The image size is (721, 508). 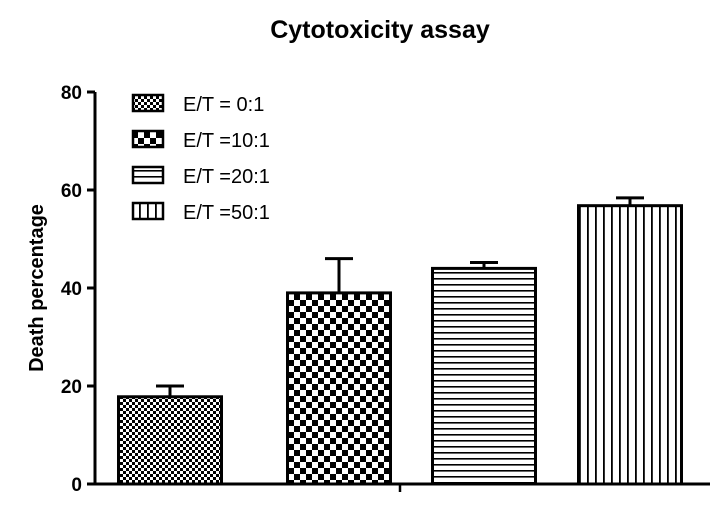 I want to click on y-tick-label: 40, so click(x=71, y=289).